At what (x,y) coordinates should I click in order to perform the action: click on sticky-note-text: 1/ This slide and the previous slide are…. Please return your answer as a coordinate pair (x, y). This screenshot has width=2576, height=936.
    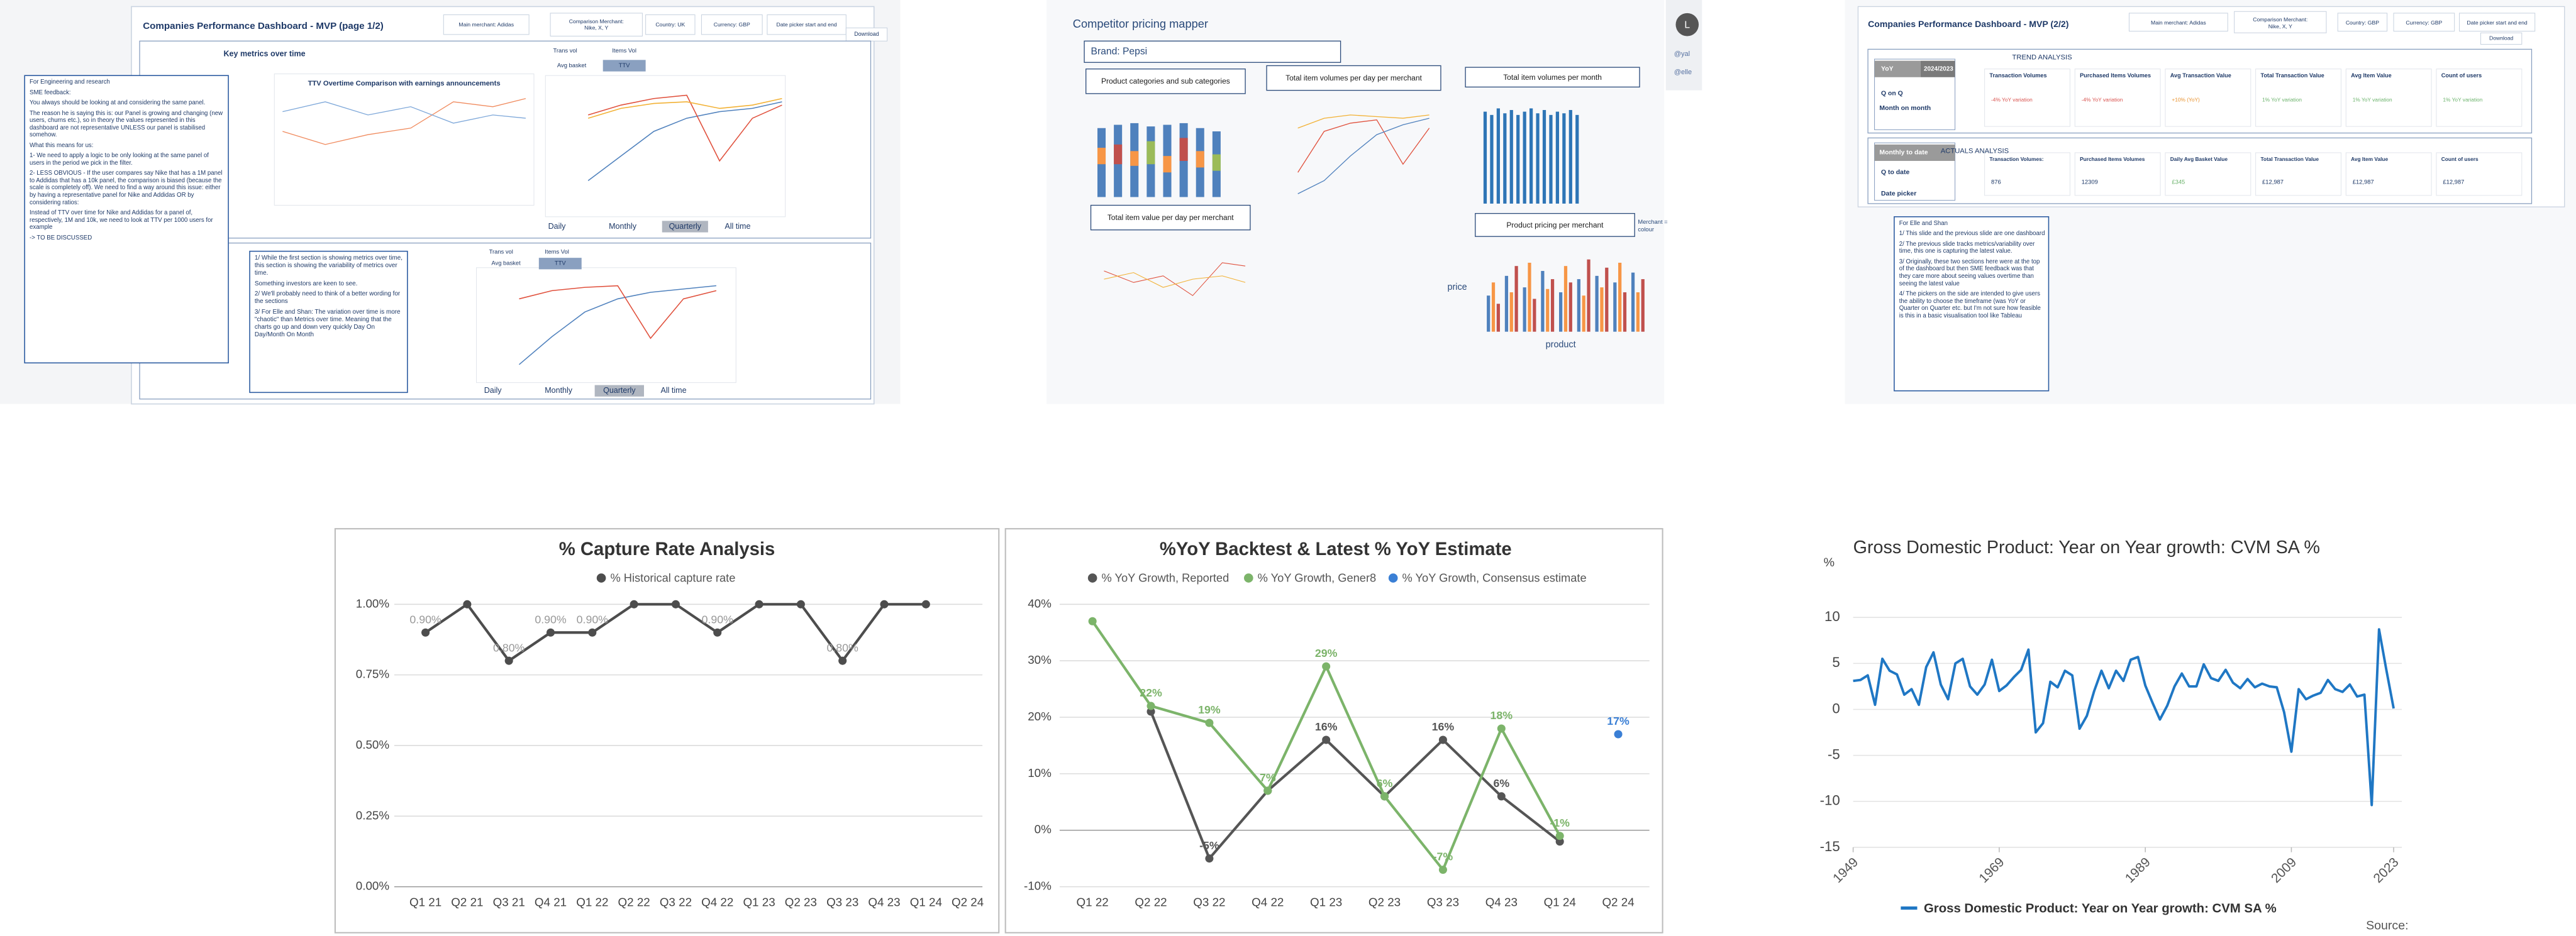
    Looking at the image, I should click on (1972, 234).